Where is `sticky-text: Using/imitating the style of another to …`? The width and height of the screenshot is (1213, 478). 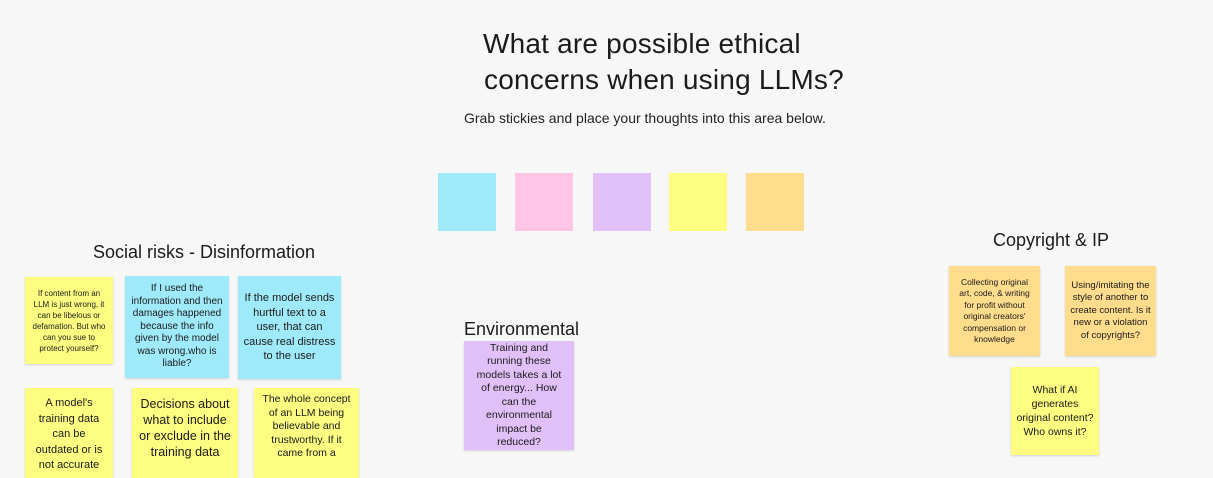 sticky-text: Using/imitating the style of another to … is located at coordinates (1110, 310).